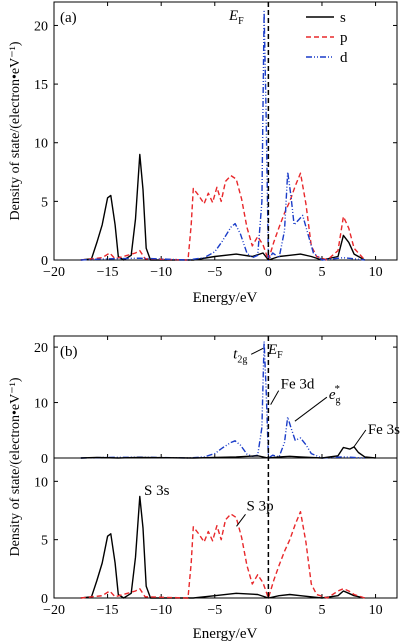 Image resolution: width=400 pixels, height=642 pixels. Describe the element at coordinates (343, 18) in the screenshot. I see `legend-label-s: s` at that location.